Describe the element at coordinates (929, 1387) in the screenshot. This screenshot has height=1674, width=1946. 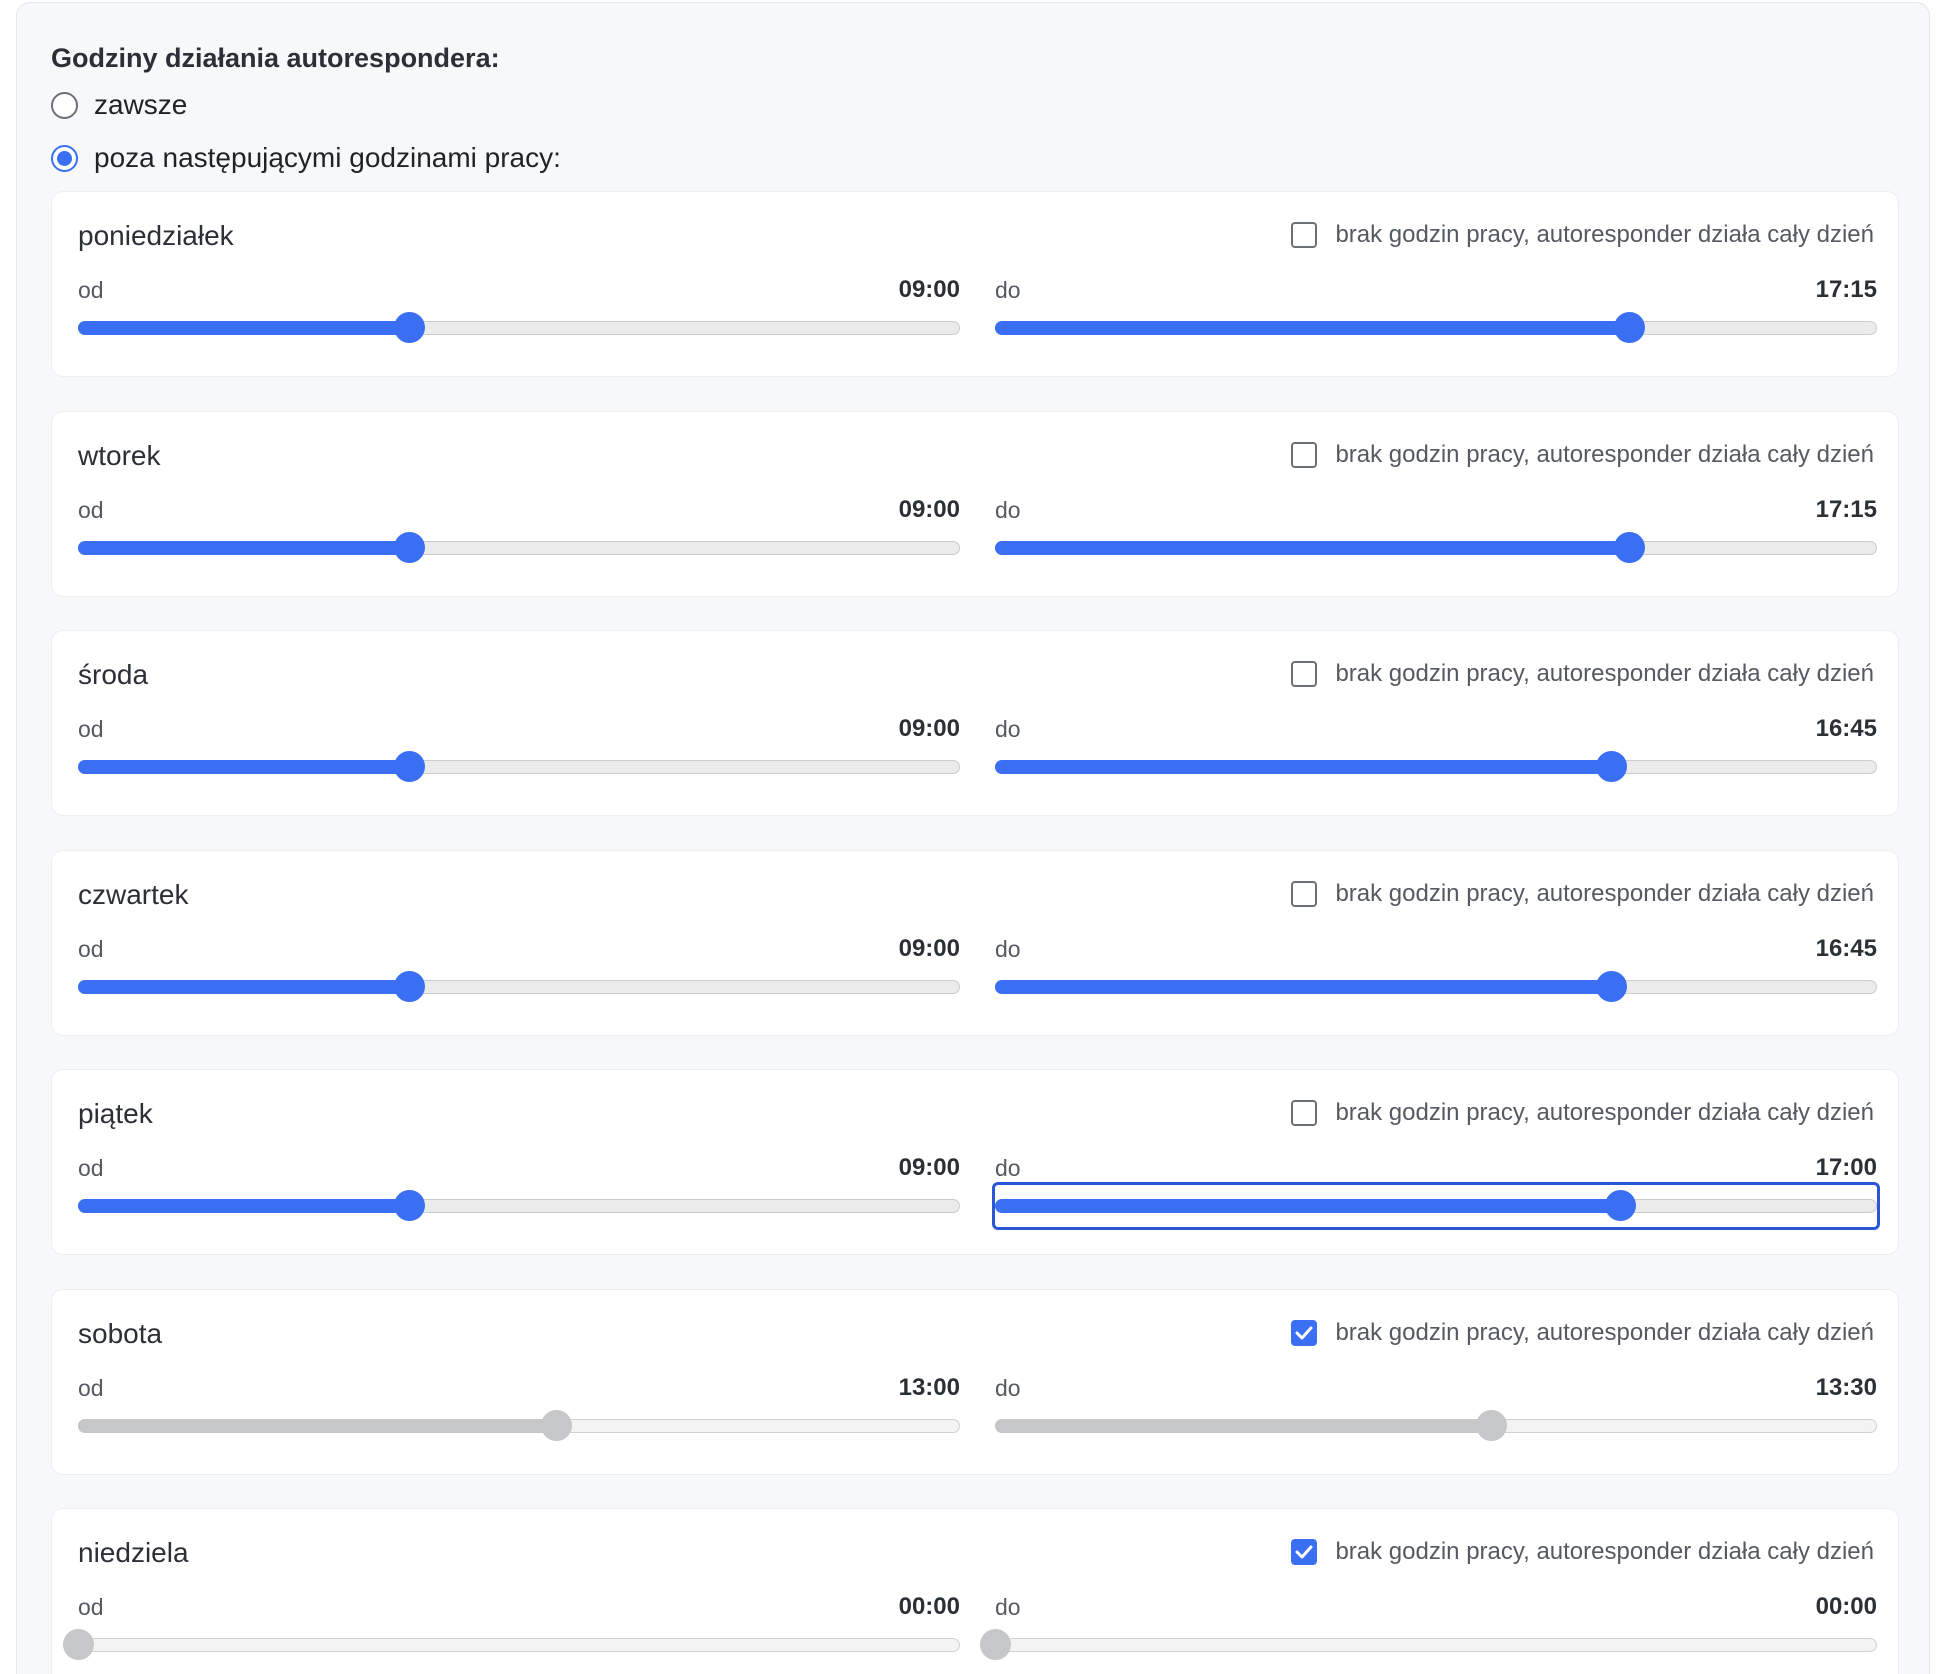
I see `from-time-value: 13:00` at that location.